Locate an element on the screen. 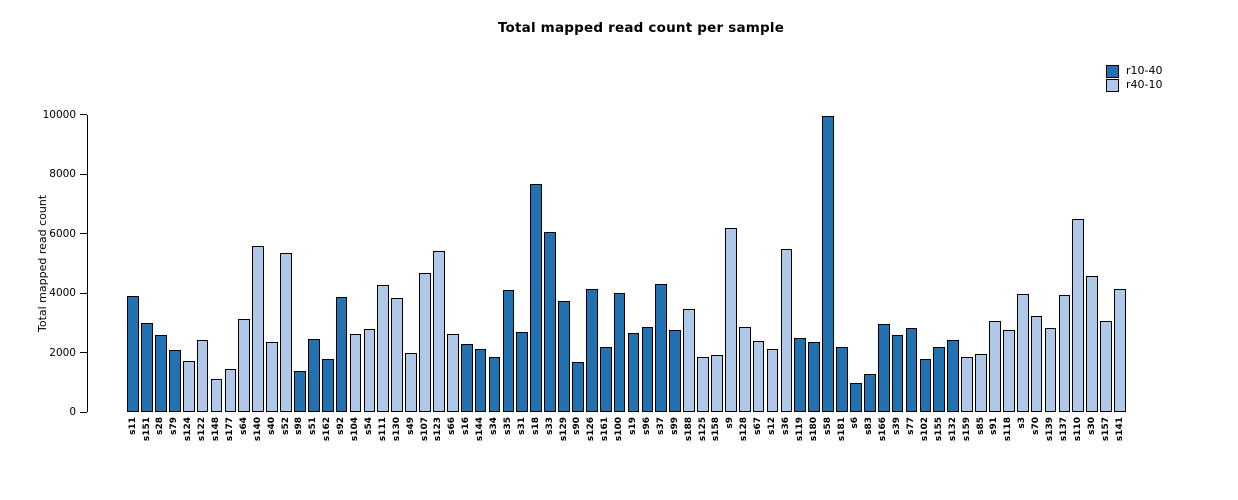  x-tick-label: s161 is located at coordinates (605, 429).